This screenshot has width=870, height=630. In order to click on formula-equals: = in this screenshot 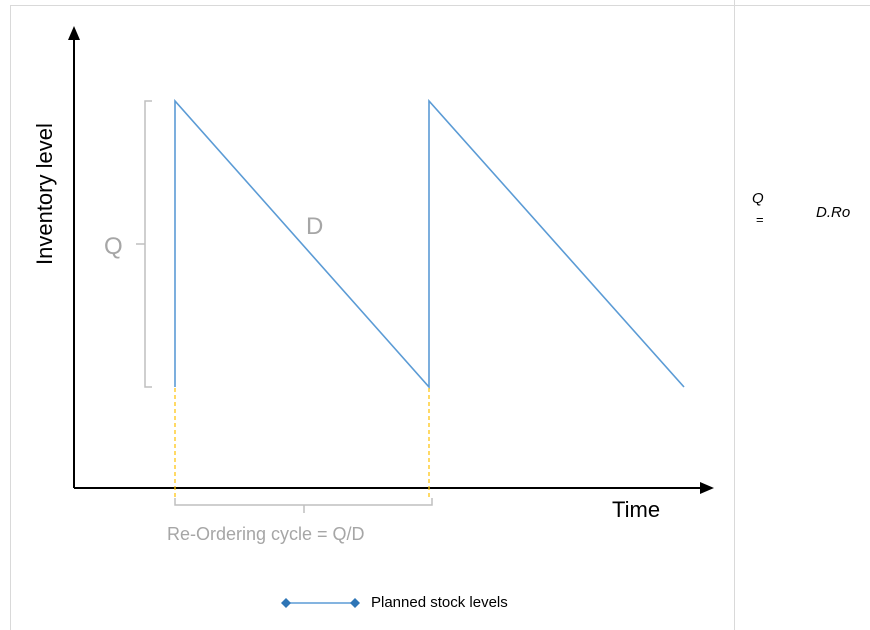, I will do `click(760, 219)`.